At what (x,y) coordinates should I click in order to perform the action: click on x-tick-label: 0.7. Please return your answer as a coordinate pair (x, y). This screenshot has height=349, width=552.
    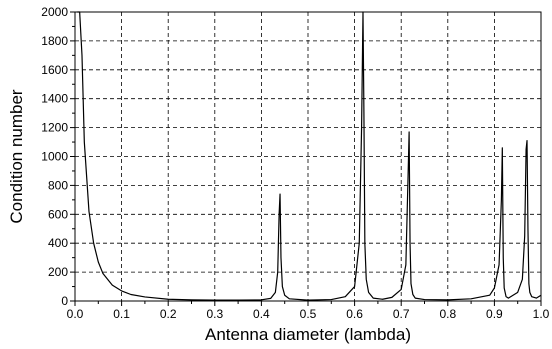
    Looking at the image, I should click on (401, 314).